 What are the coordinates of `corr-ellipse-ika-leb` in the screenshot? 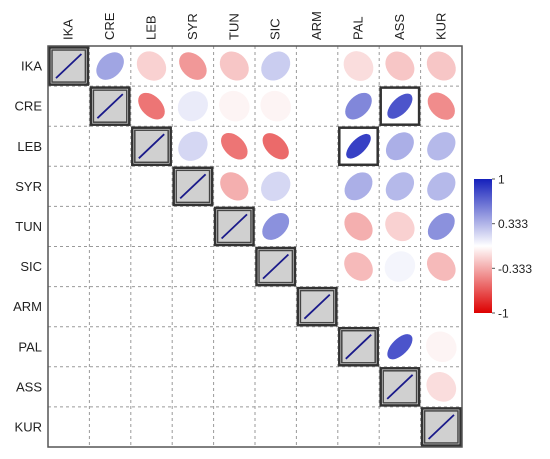 It's located at (151, 66).